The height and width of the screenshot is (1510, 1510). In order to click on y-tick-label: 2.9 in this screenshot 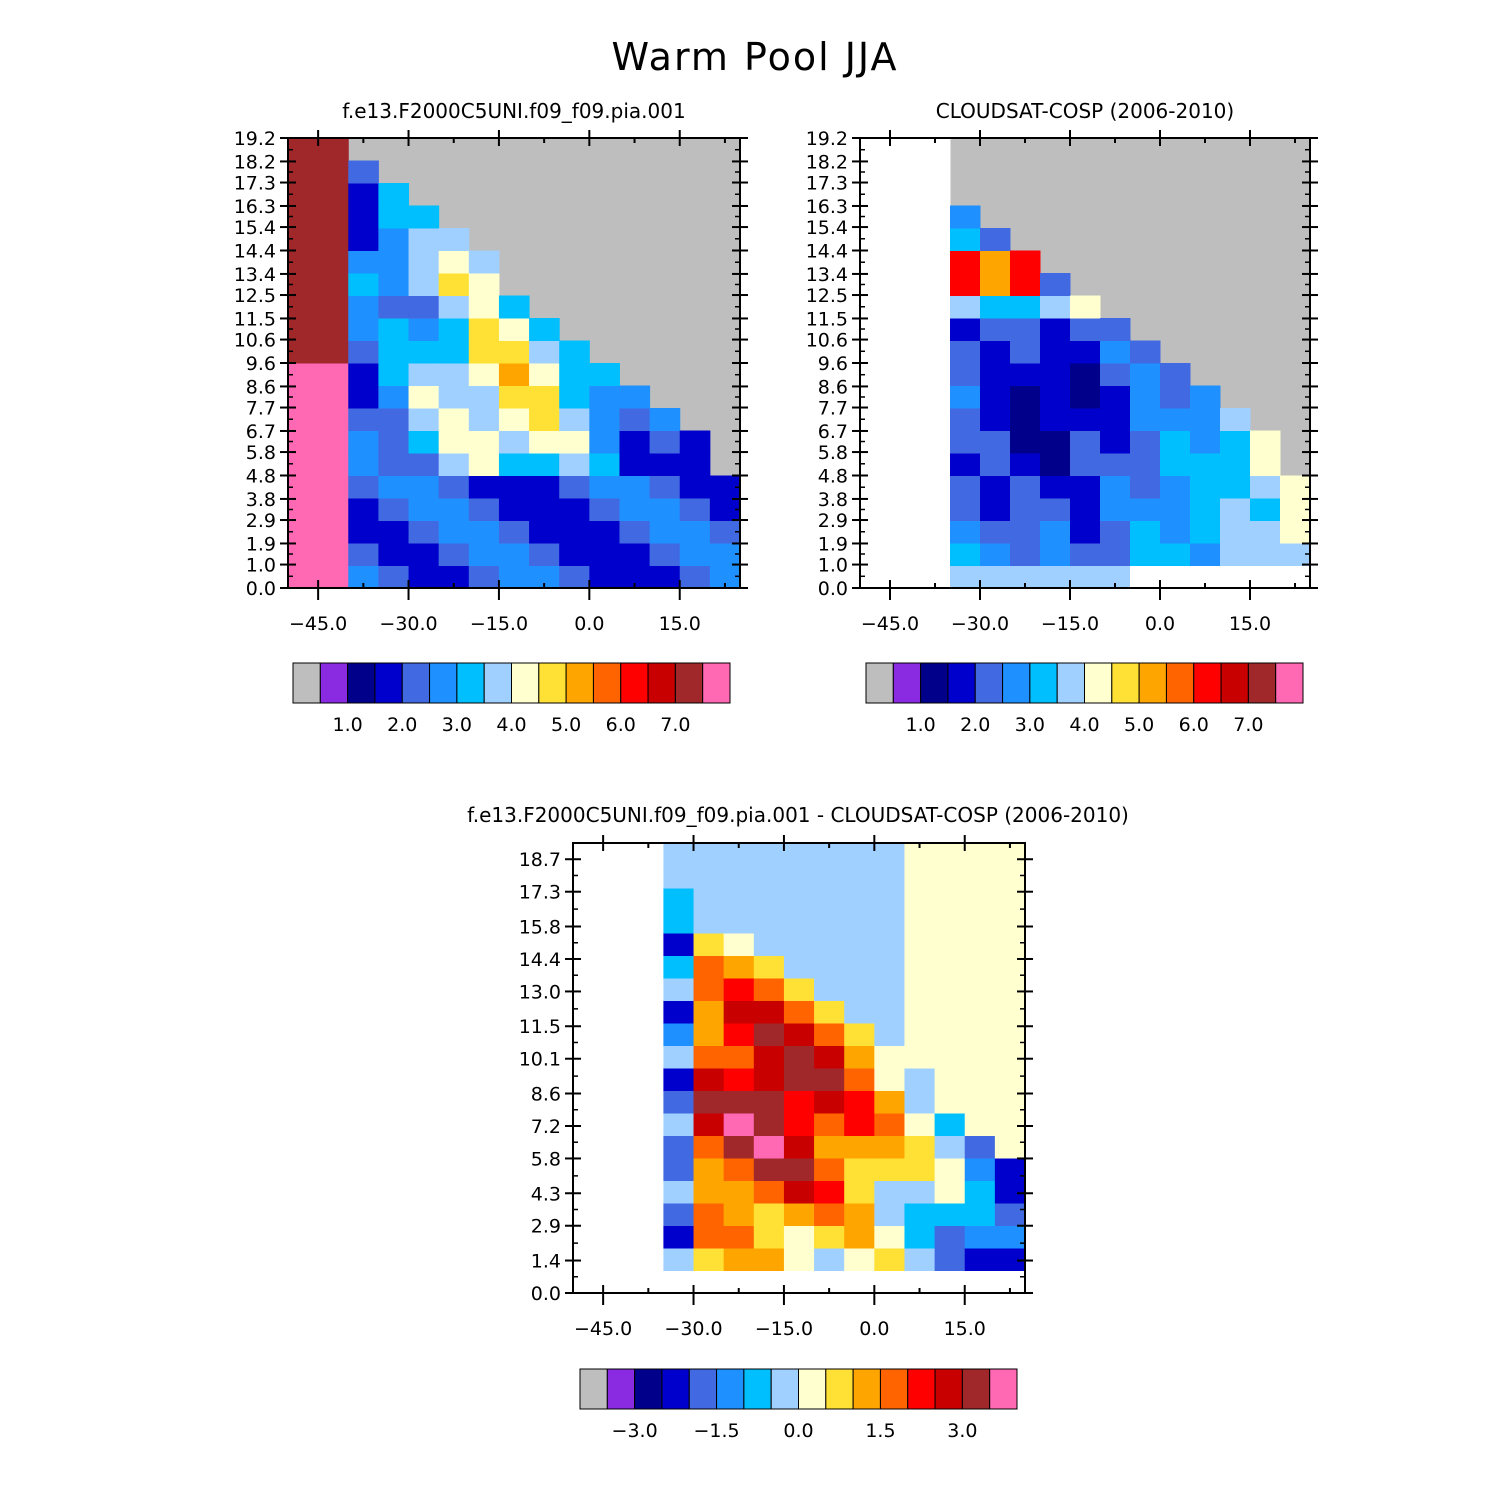, I will do `click(546, 1227)`.